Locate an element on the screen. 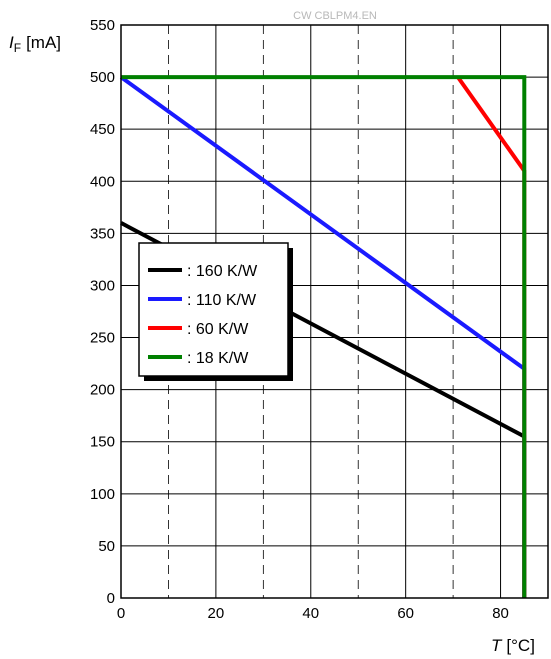 Image resolution: width=551 pixels, height=659 pixels. legend-box is located at coordinates (213, 309).